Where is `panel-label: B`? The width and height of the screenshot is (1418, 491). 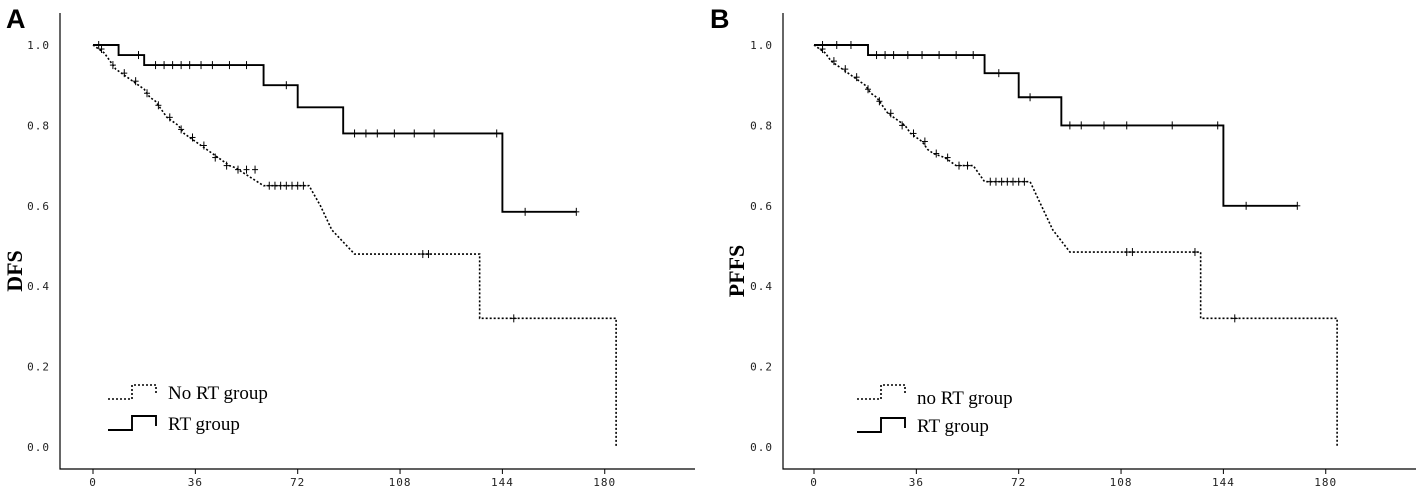 panel-label: B is located at coordinates (720, 19).